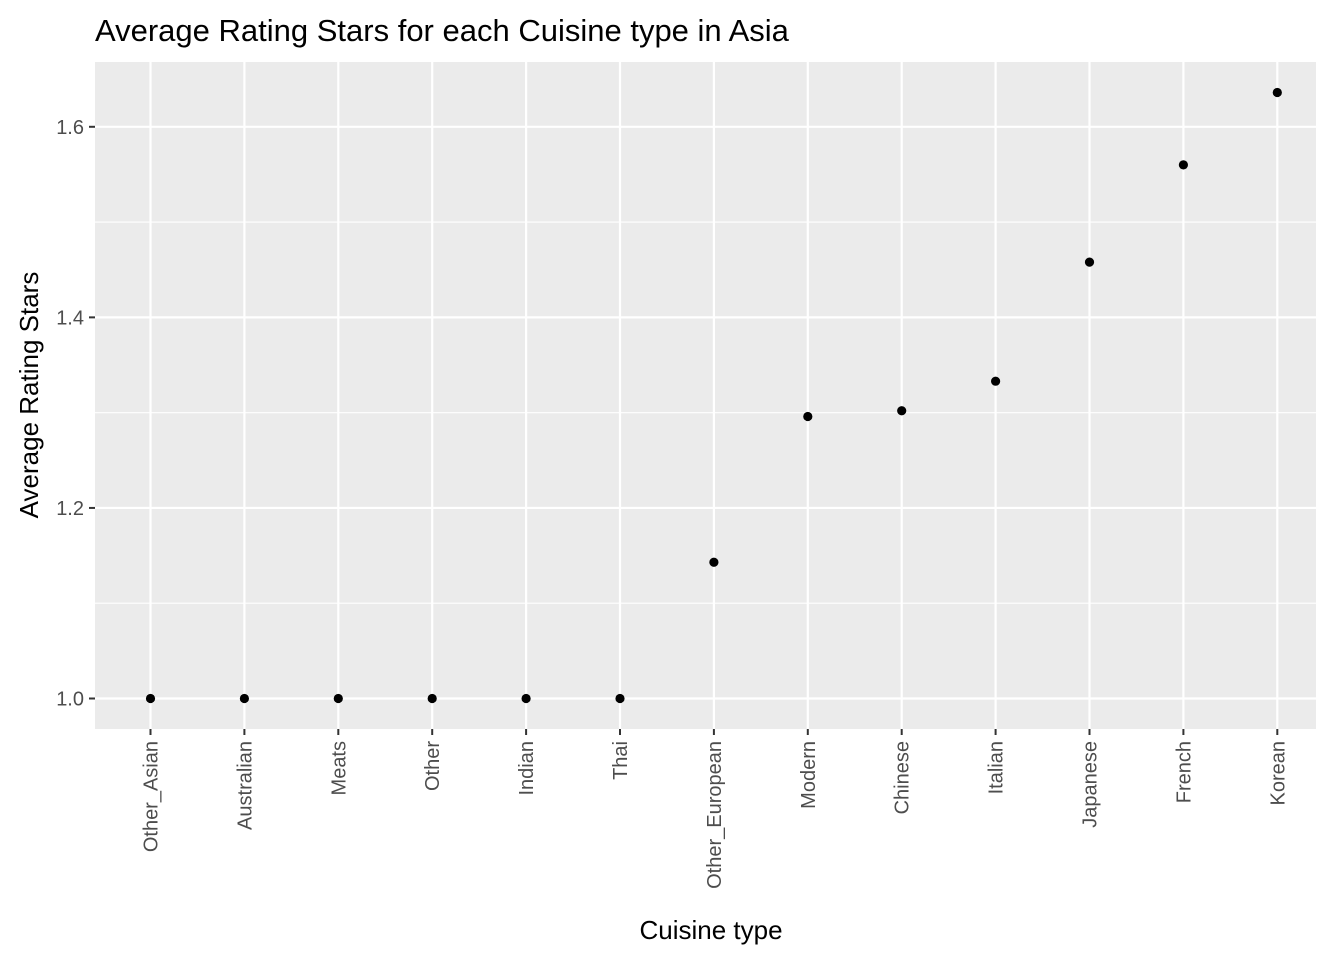  Describe the element at coordinates (433, 766) in the screenshot. I see `x-tick-label: Other` at that location.